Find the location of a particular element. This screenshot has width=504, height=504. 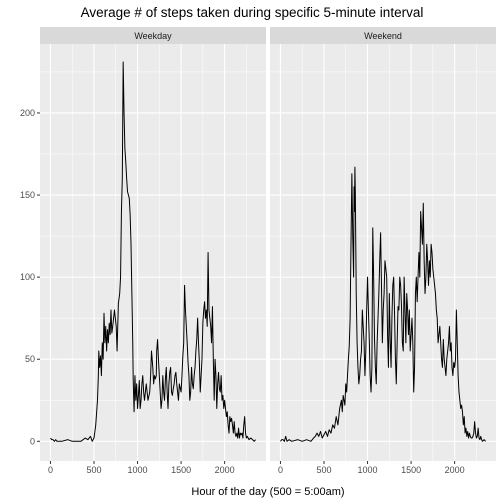

facet-strip-label: Weekend is located at coordinates (383, 36).